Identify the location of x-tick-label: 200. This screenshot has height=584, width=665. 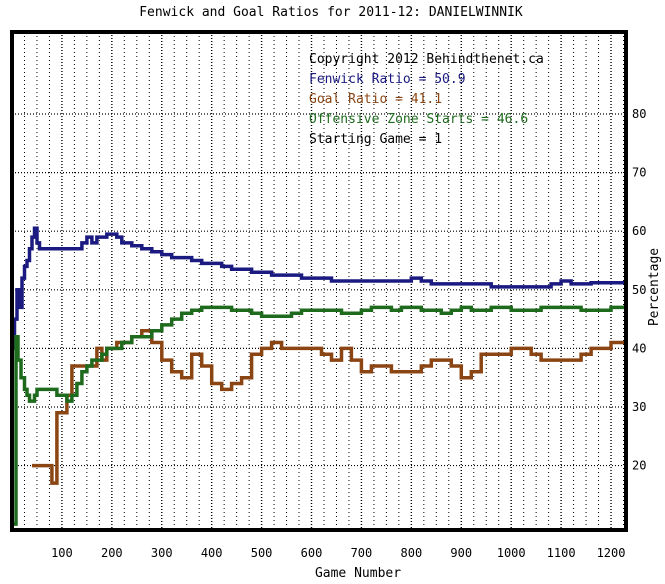
(112, 553).